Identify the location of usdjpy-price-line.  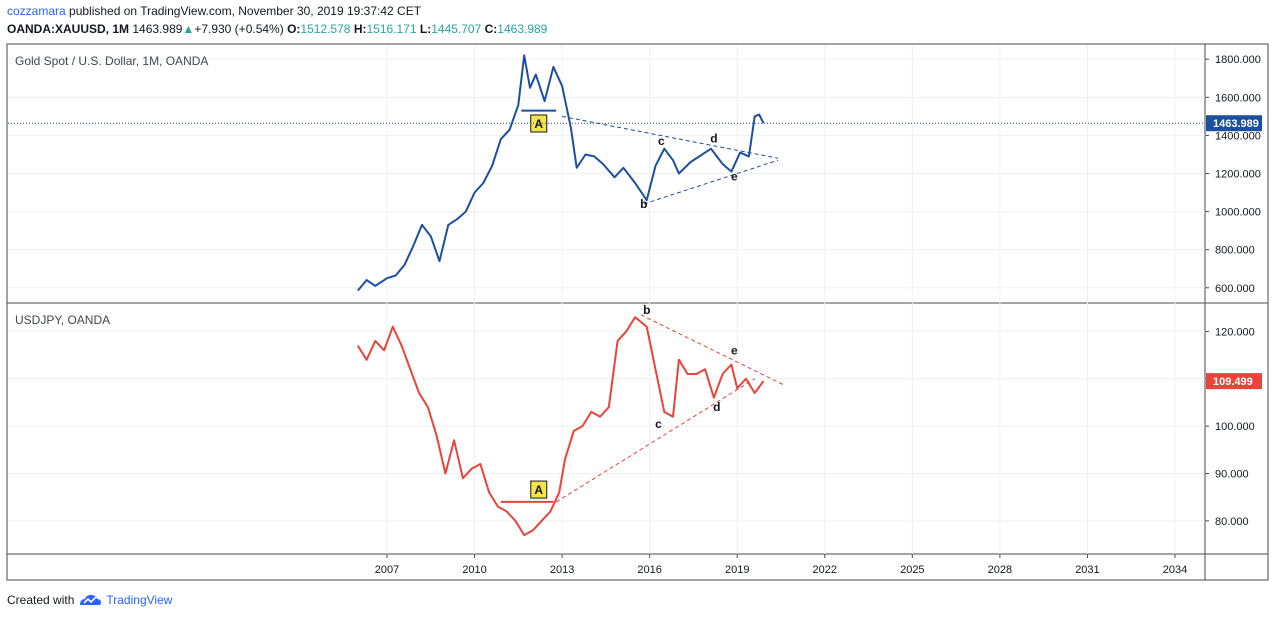
(560, 426).